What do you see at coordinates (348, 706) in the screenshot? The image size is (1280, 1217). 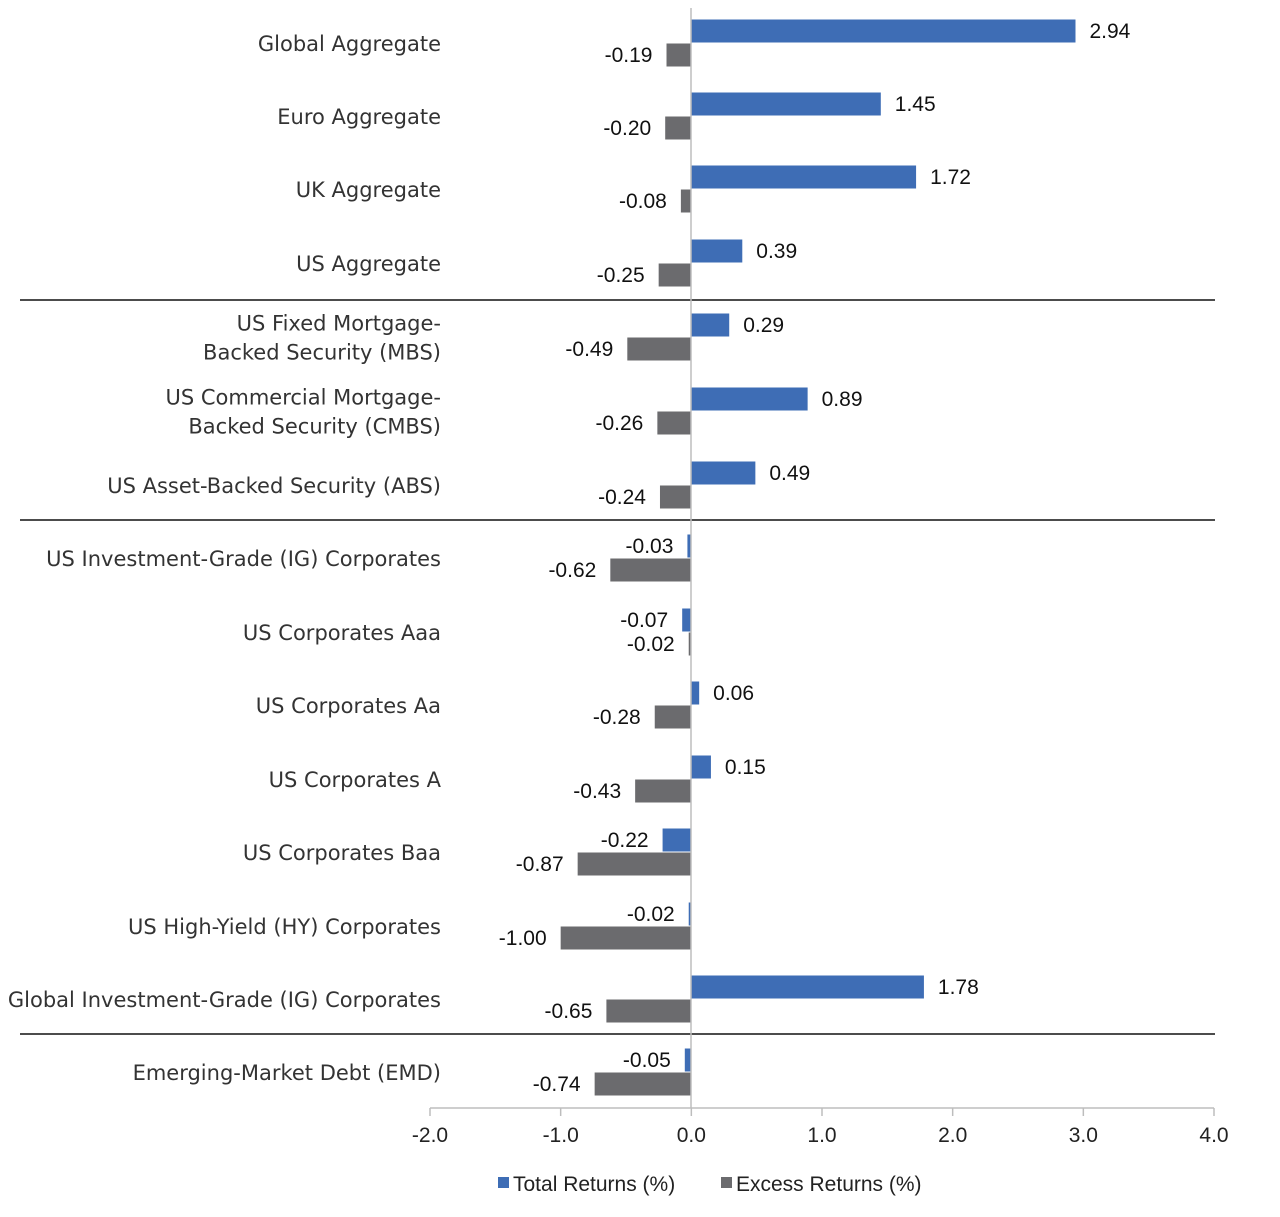 I see `category-label-10: US Corporates Aa` at bounding box center [348, 706].